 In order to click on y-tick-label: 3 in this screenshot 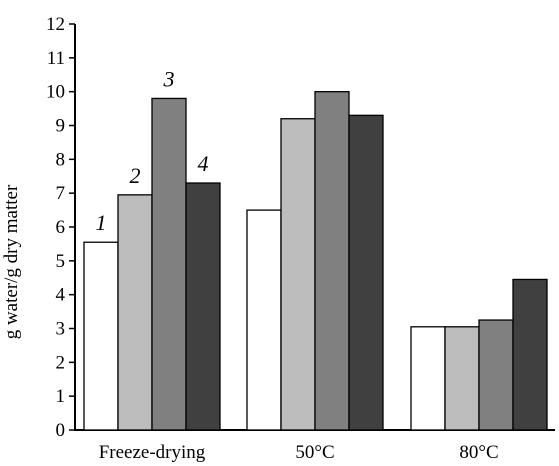, I will do `click(61, 329)`.